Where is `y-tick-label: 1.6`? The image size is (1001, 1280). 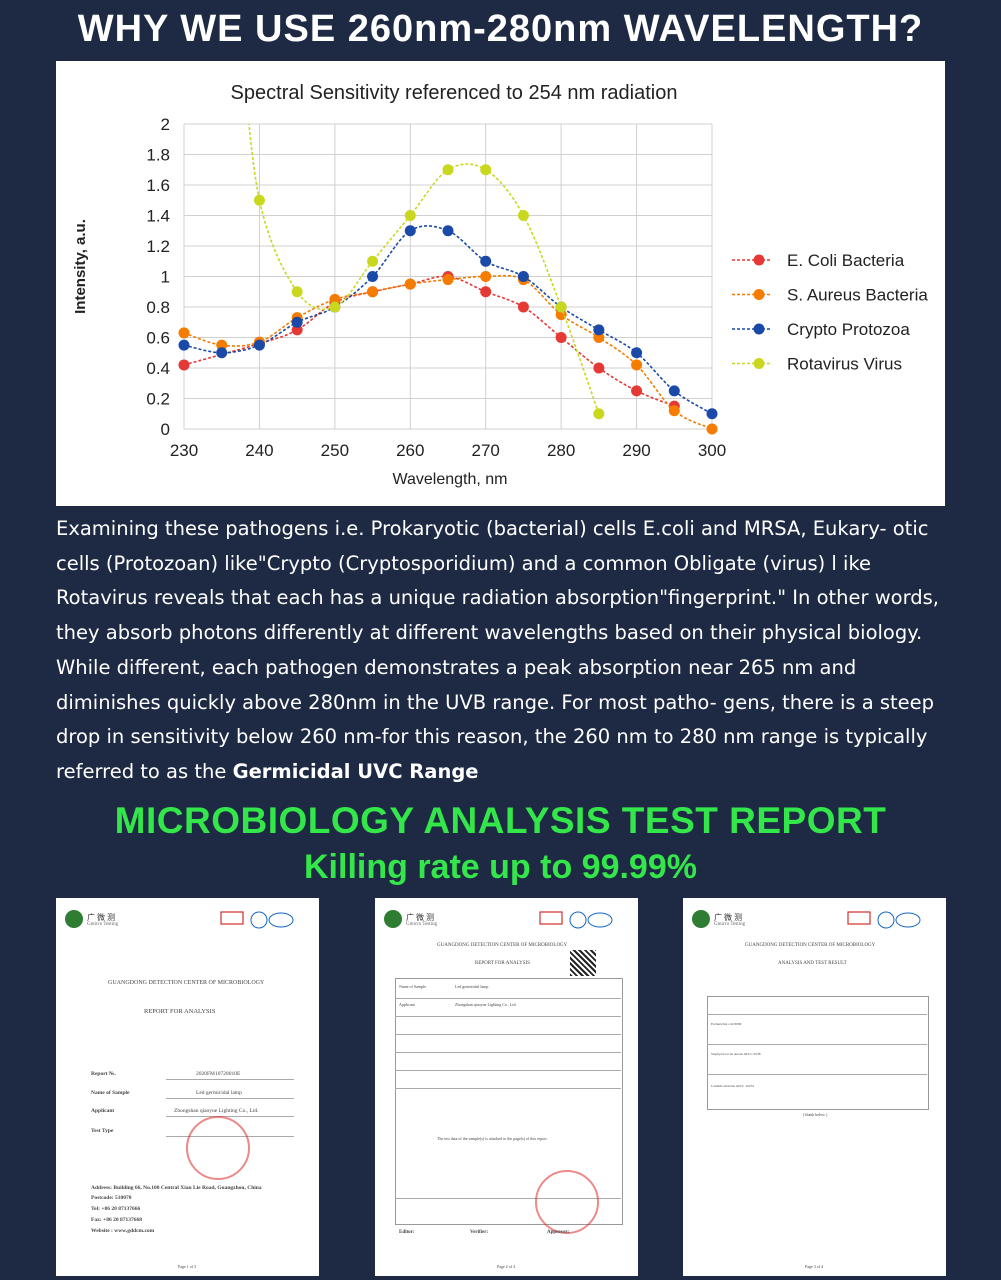 y-tick-label: 1.6 is located at coordinates (158, 185).